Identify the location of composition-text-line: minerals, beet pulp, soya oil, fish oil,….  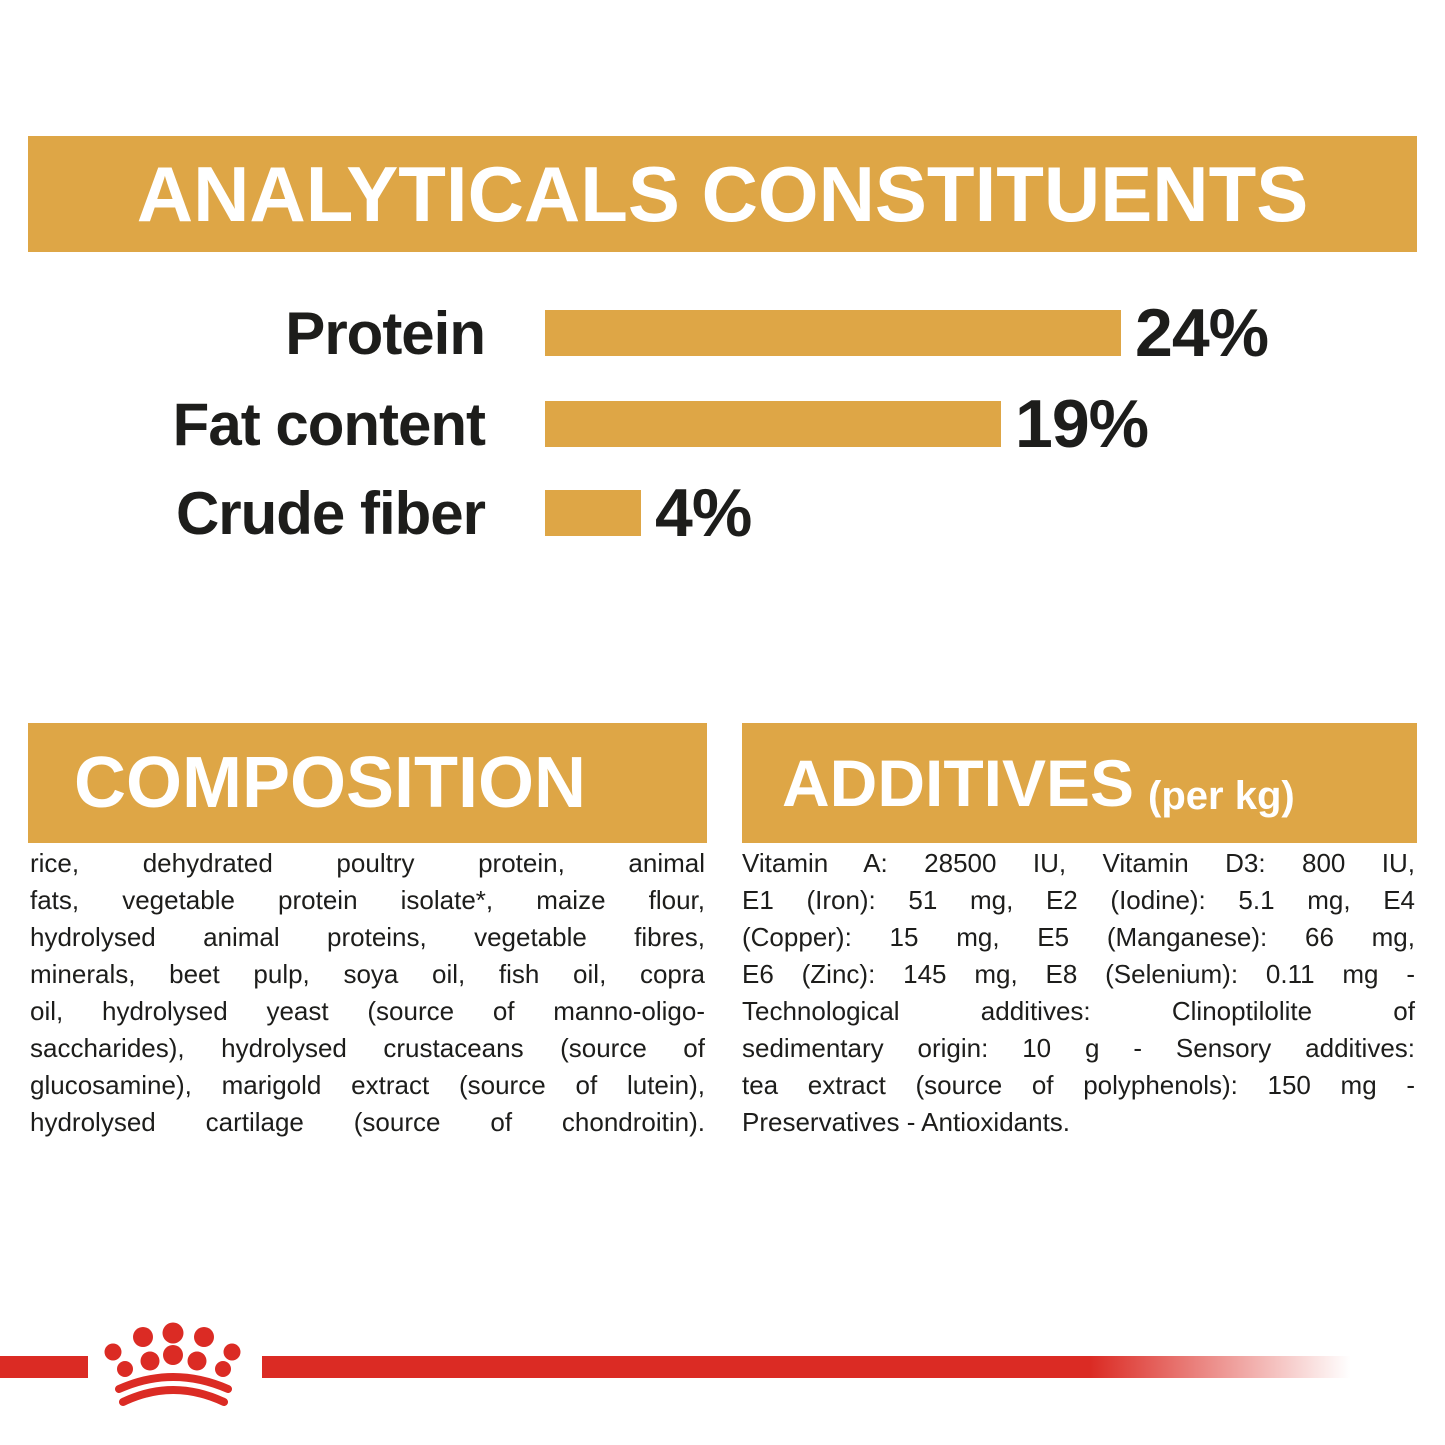
(367, 974).